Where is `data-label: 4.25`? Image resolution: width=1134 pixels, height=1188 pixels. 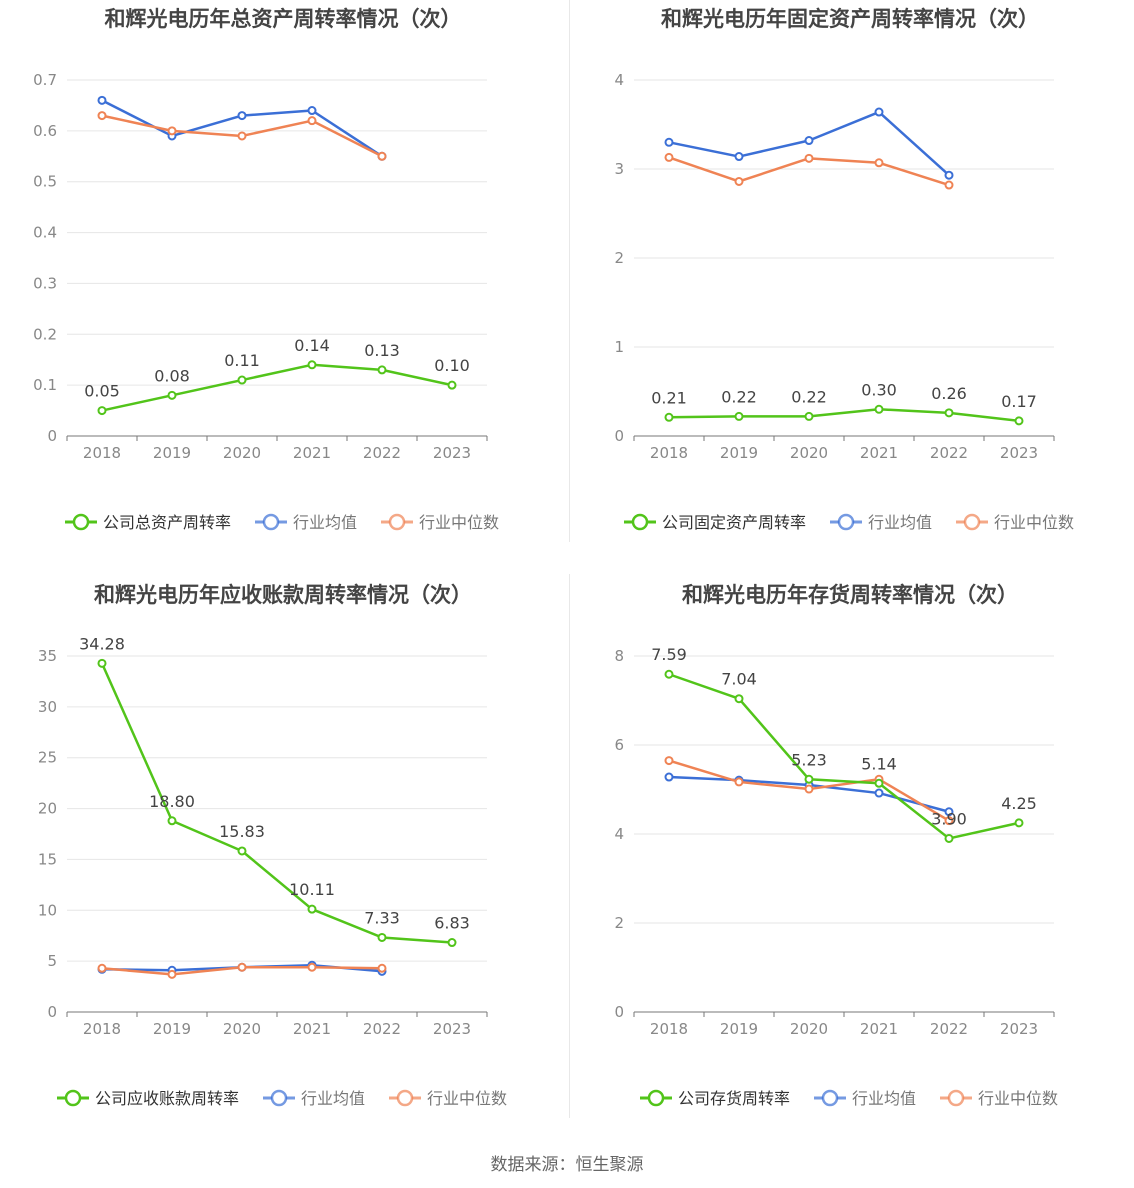
data-label: 4.25 is located at coordinates (1019, 803).